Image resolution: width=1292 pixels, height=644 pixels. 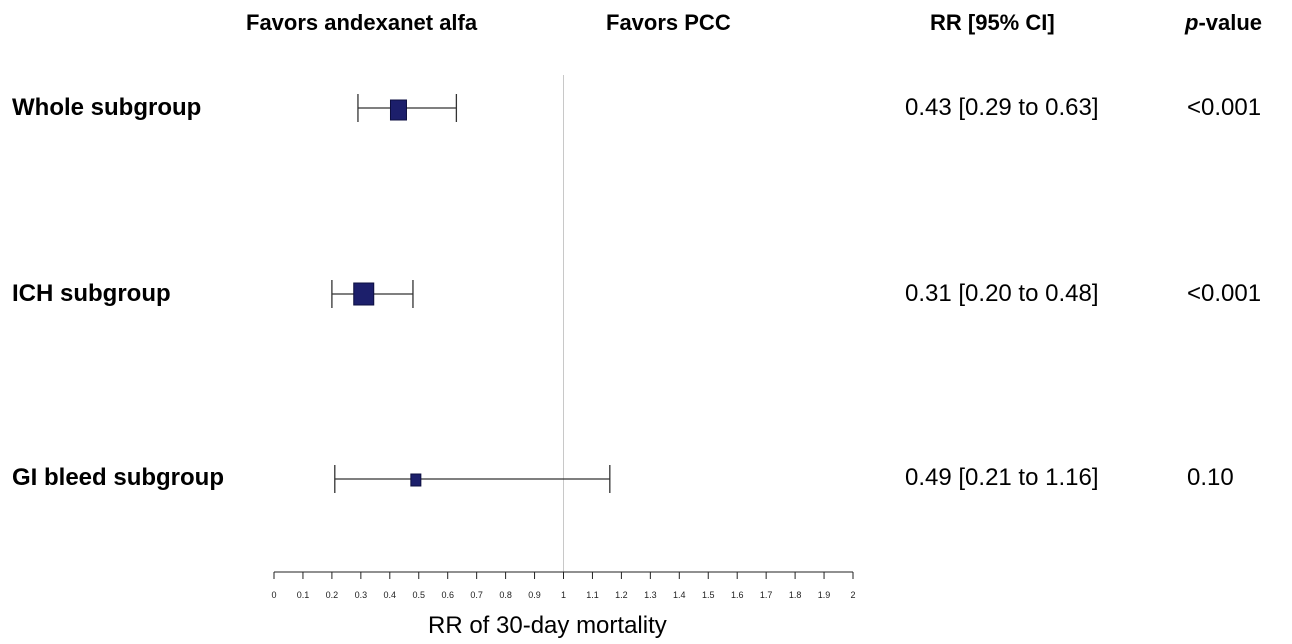 I want to click on p-value-gi: 0.10, so click(x=1210, y=477).